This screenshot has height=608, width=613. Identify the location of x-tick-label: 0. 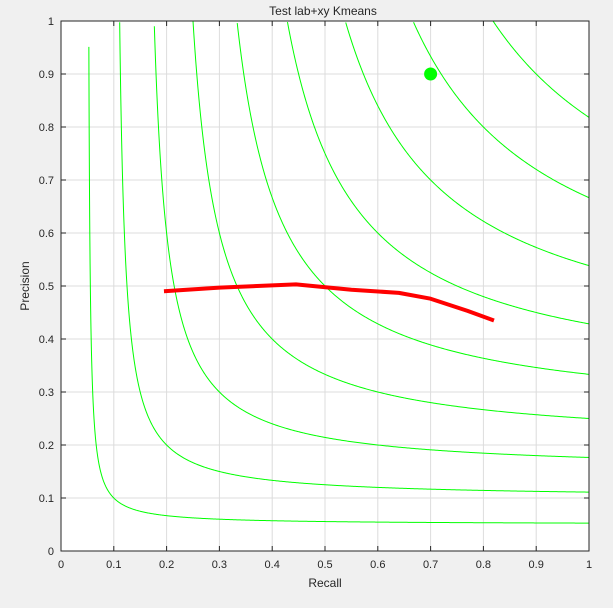
(61, 565).